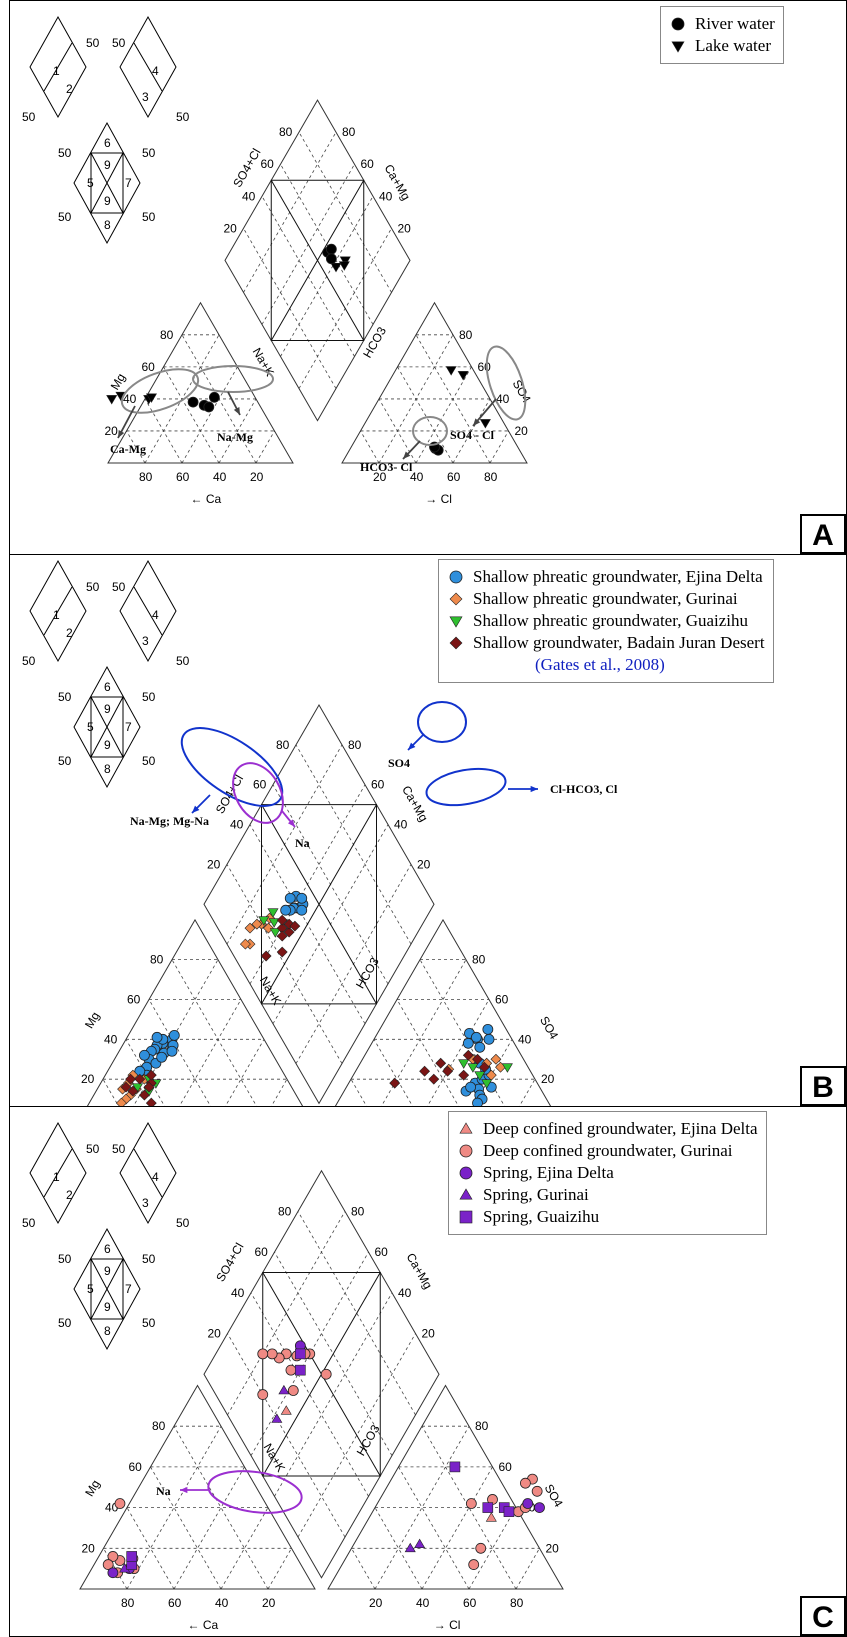 This screenshot has height=1637, width=847. What do you see at coordinates (163, 1491) in the screenshot?
I see `annotation-na: Na` at bounding box center [163, 1491].